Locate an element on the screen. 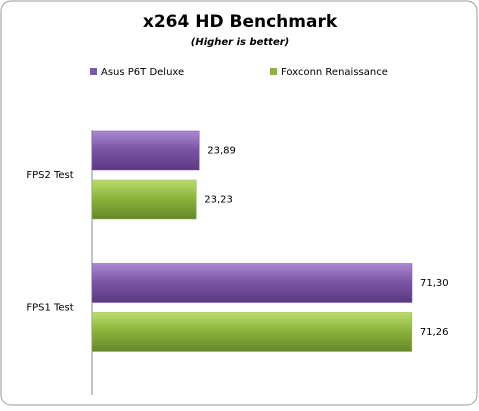 The width and height of the screenshot is (479, 411). value-label: 23,23 is located at coordinates (218, 200).